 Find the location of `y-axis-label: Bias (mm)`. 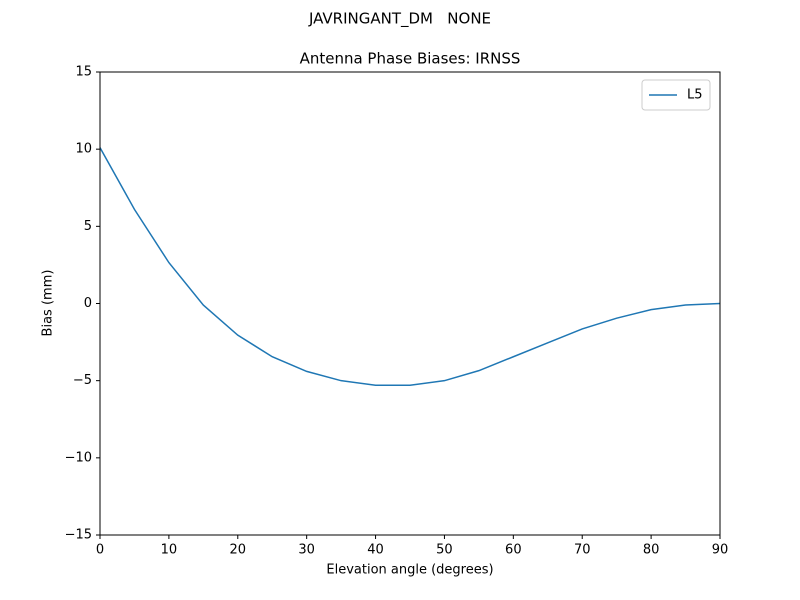

y-axis-label: Bias (mm) is located at coordinates (48, 303).